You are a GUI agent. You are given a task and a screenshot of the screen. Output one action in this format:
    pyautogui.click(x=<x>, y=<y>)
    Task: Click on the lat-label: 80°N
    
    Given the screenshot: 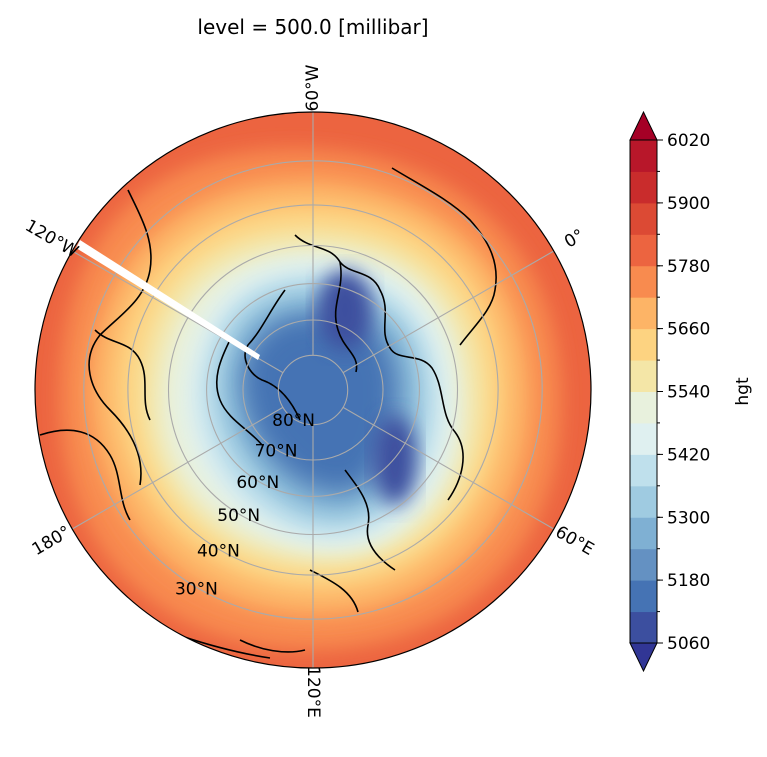 What is the action you would take?
    pyautogui.click(x=293, y=421)
    